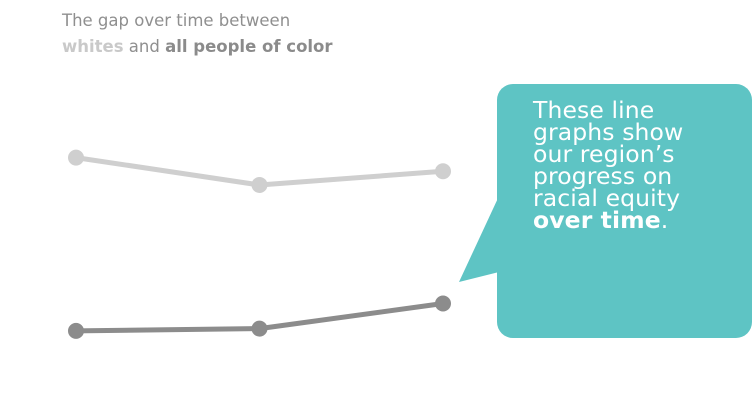 The width and height of the screenshot is (752, 417). I want to click on title-line-1: The gap over time between, so click(176, 20).